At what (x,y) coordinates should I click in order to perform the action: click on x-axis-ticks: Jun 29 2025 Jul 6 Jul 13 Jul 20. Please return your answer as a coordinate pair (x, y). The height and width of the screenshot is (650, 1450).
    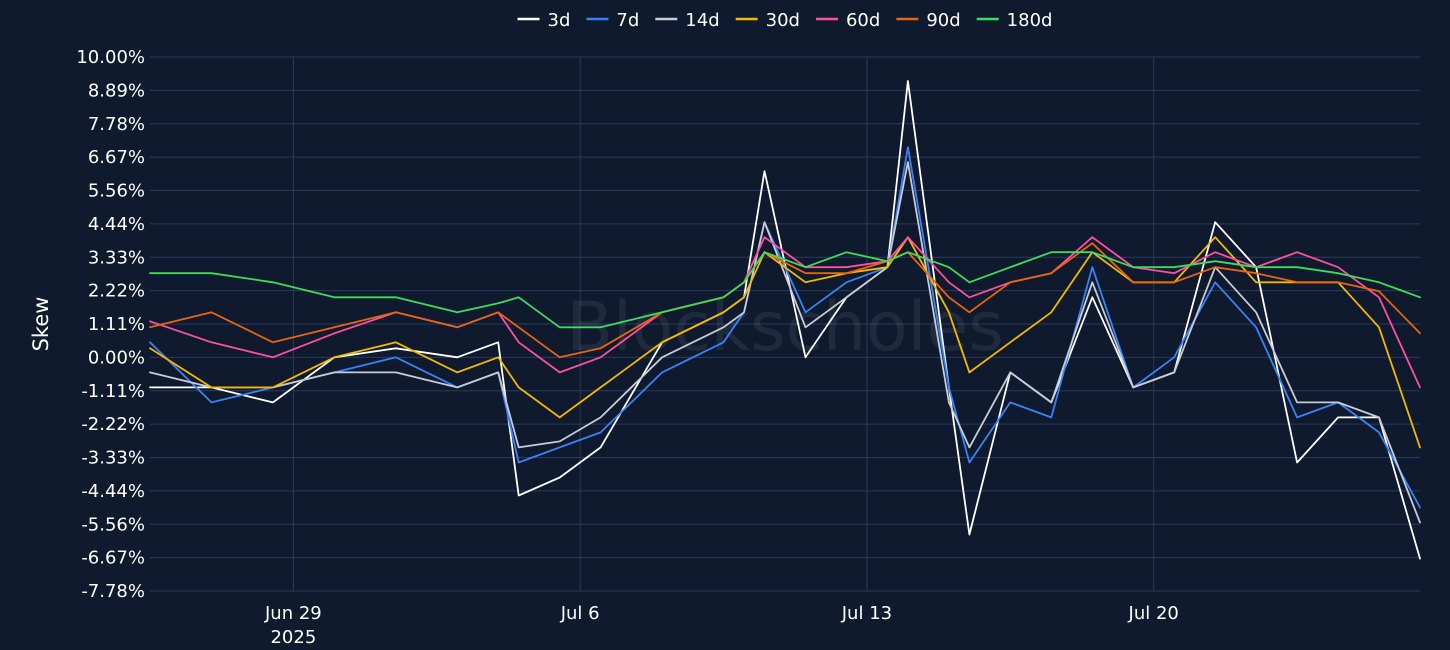
    Looking at the image, I should click on (721, 625).